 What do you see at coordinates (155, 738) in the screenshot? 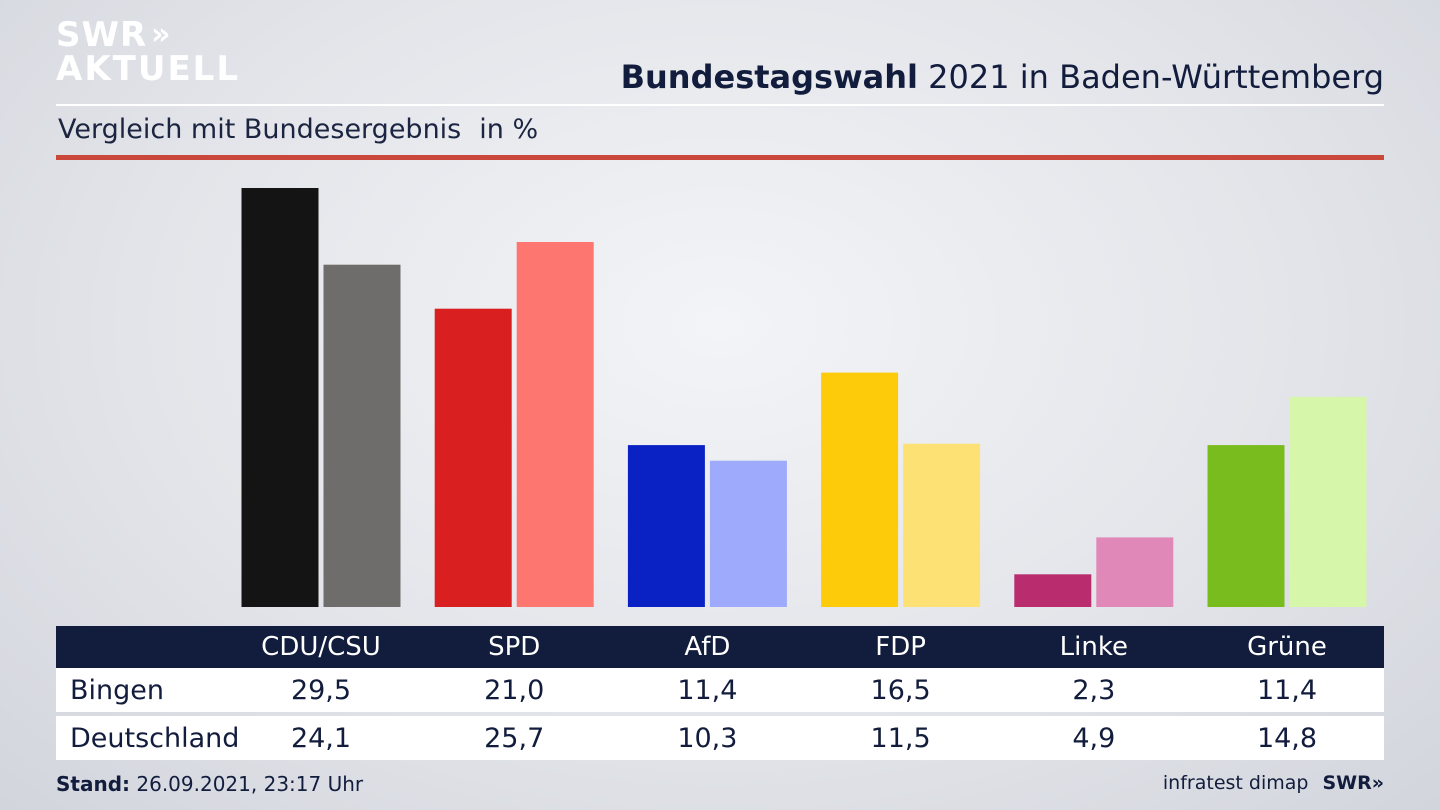
I see `row-label-deutschland: Deutschland` at bounding box center [155, 738].